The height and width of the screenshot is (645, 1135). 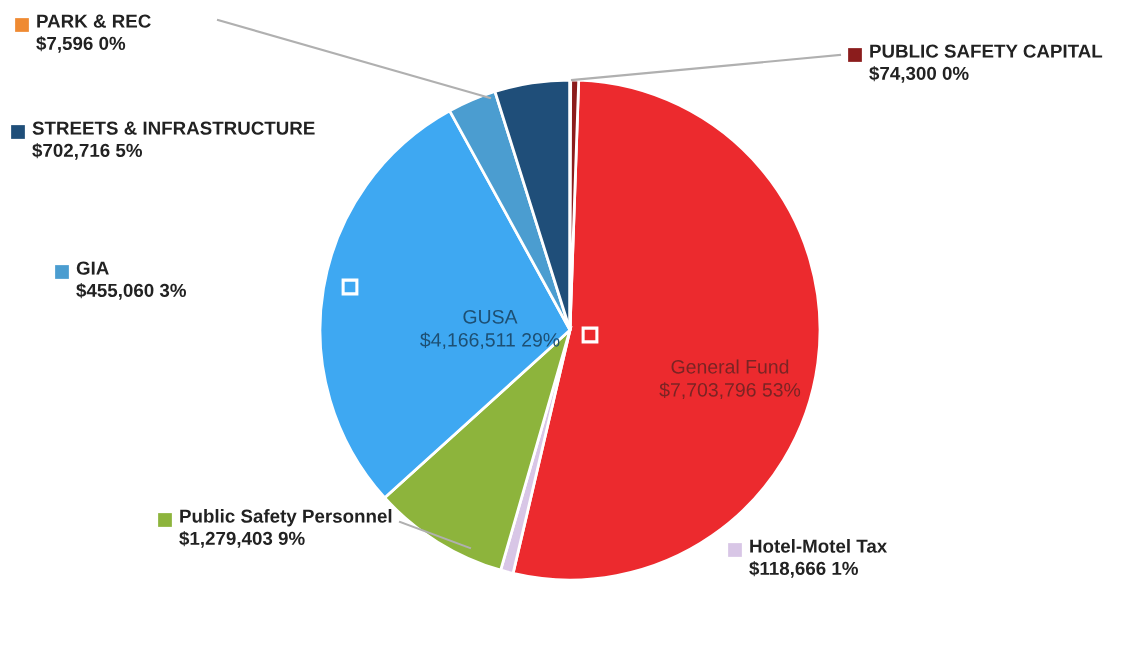 I want to click on data-label: $4,166,511 29%, so click(x=490, y=341).